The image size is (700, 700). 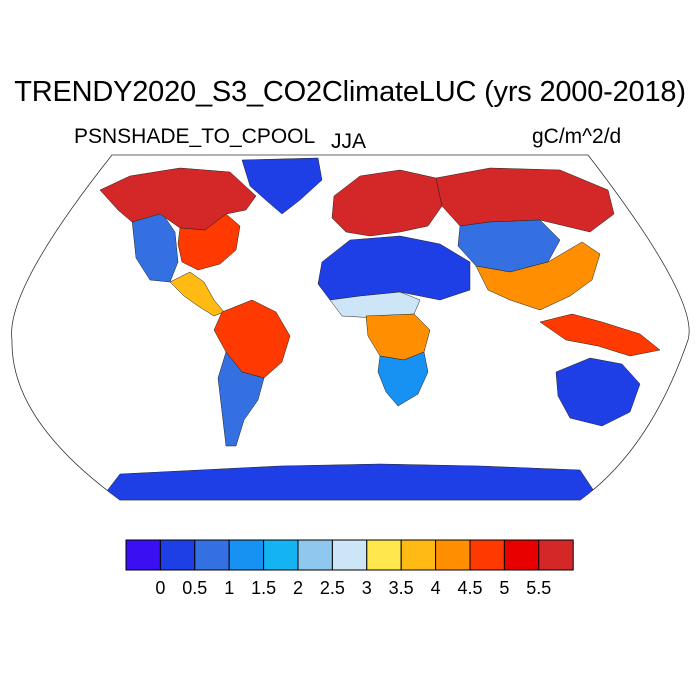 What do you see at coordinates (600, 335) in the screenshot?
I see `region-maritime-continent` at bounding box center [600, 335].